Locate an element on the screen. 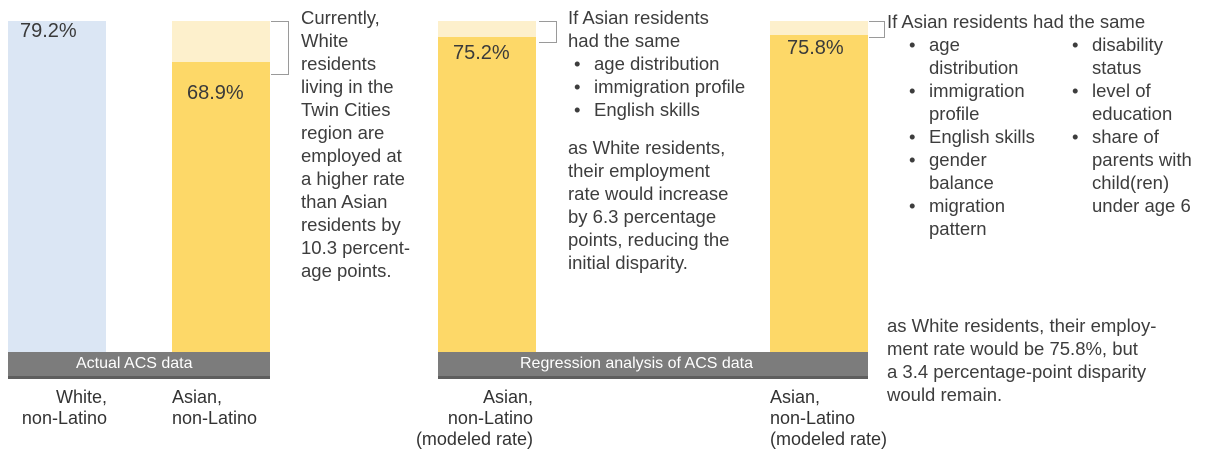  disparity-segment-actual is located at coordinates (221, 42).